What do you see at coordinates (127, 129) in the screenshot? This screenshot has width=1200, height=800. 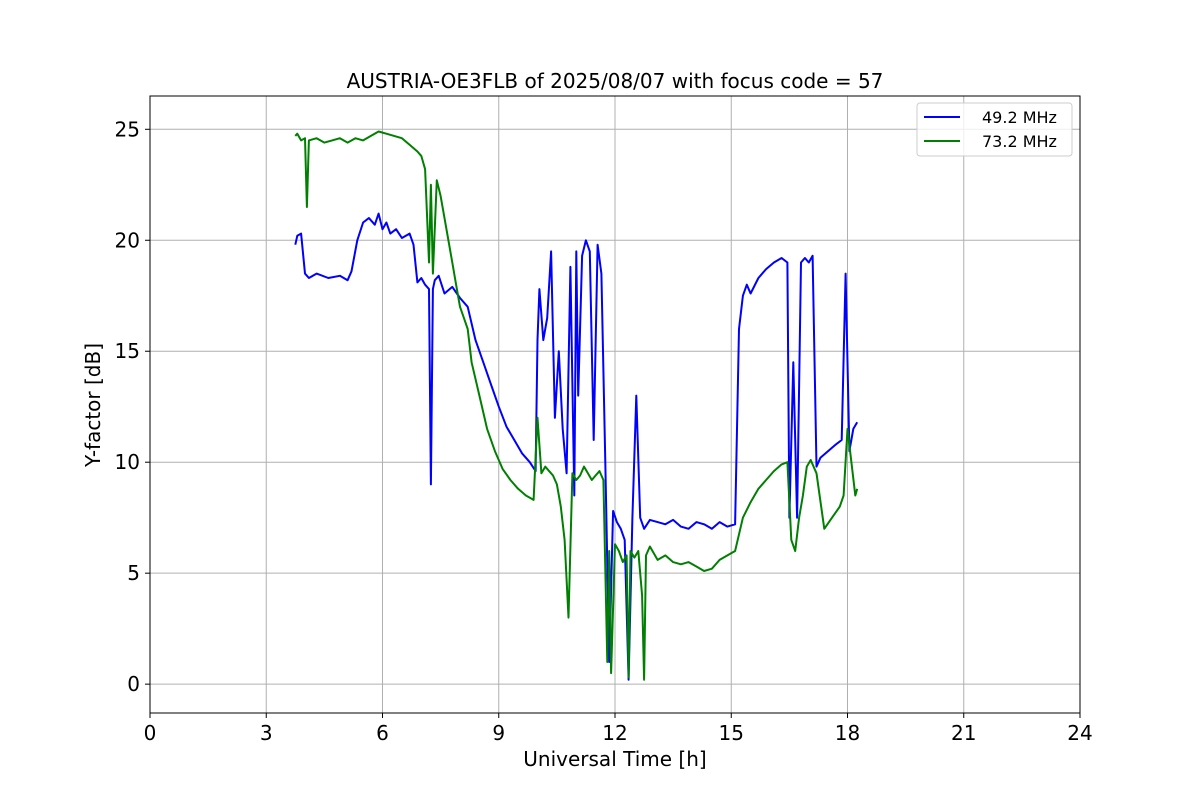 I see `y-tick-label: 25` at bounding box center [127, 129].